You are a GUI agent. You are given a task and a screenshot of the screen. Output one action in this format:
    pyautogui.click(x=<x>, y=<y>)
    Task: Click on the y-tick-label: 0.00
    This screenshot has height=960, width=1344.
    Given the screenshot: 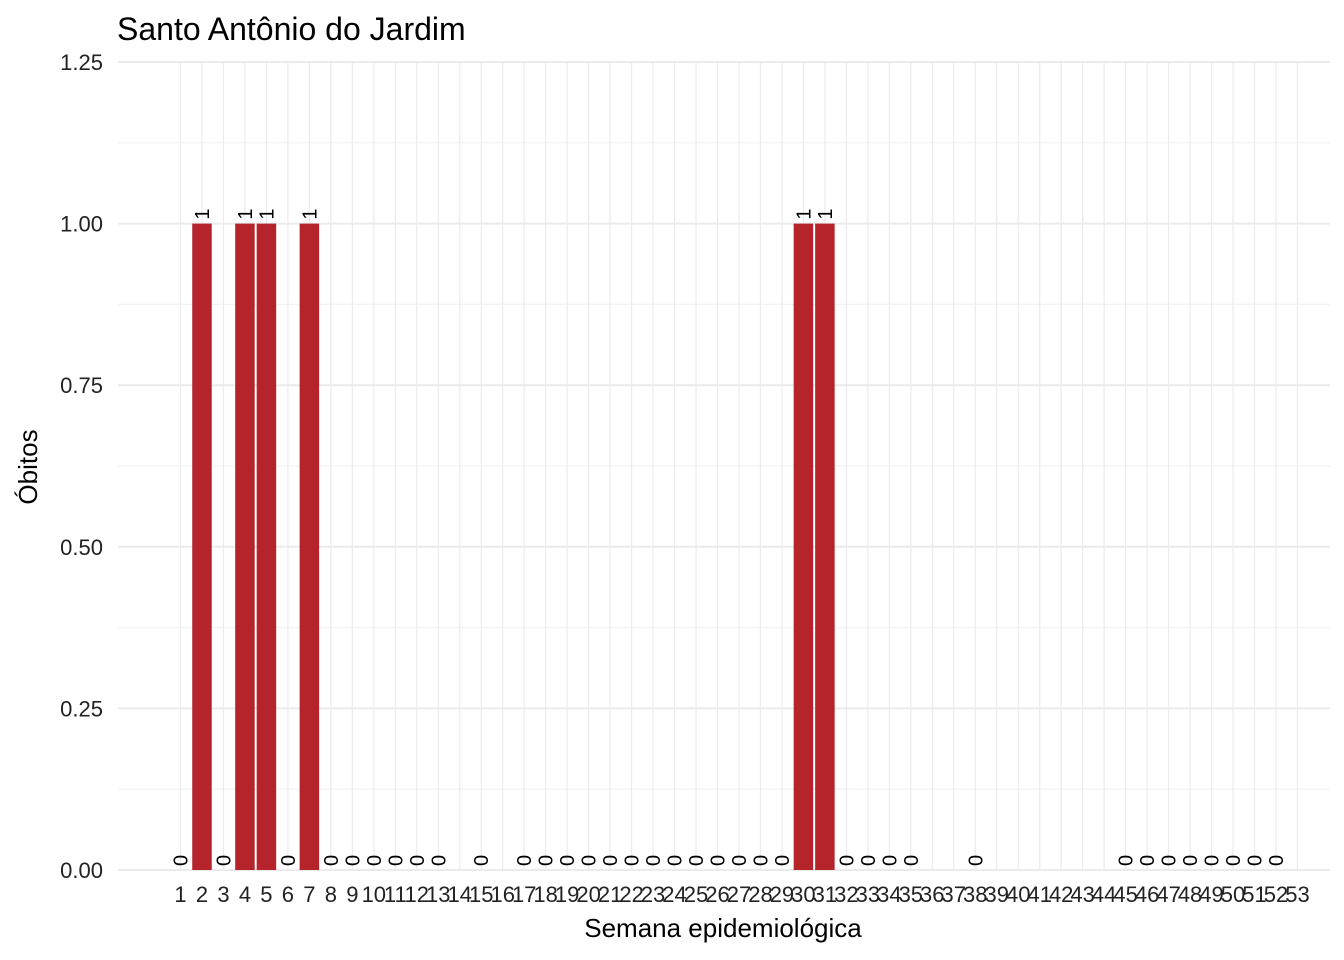 What is the action you would take?
    pyautogui.click(x=81, y=870)
    